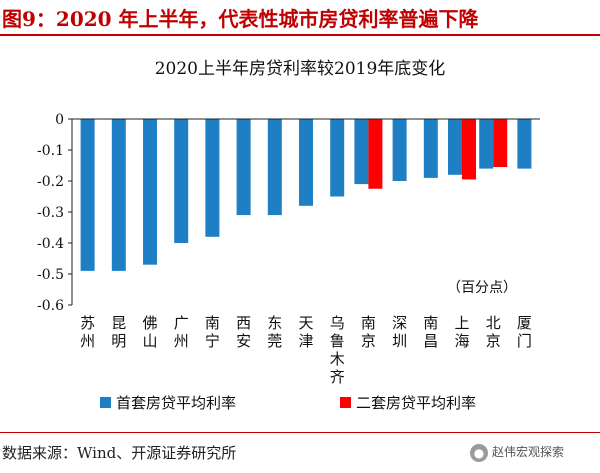 The image size is (600, 473). Describe the element at coordinates (368, 332) in the screenshot. I see `x-tick-label: 南京` at that location.